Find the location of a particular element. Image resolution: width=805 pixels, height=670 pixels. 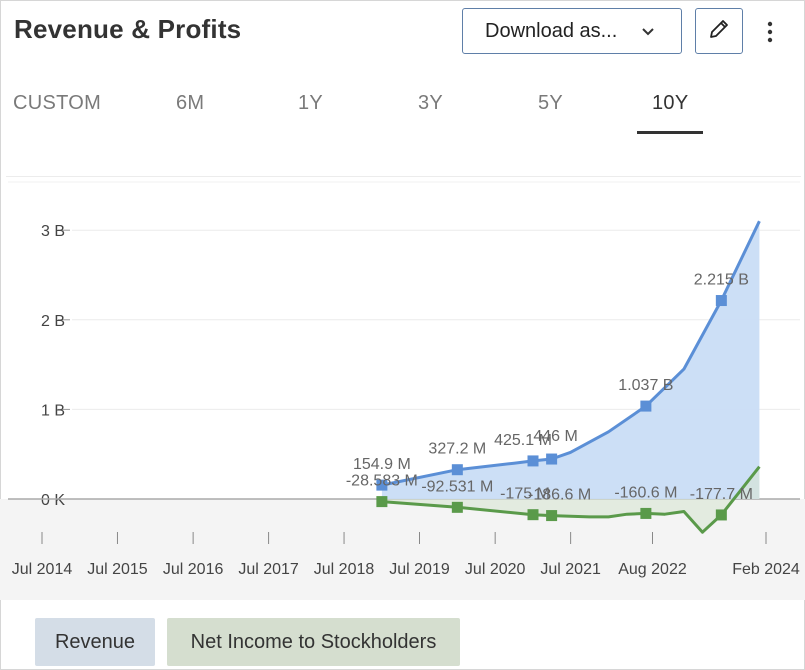

revenue-data-label: 2.215 B is located at coordinates (721, 280).